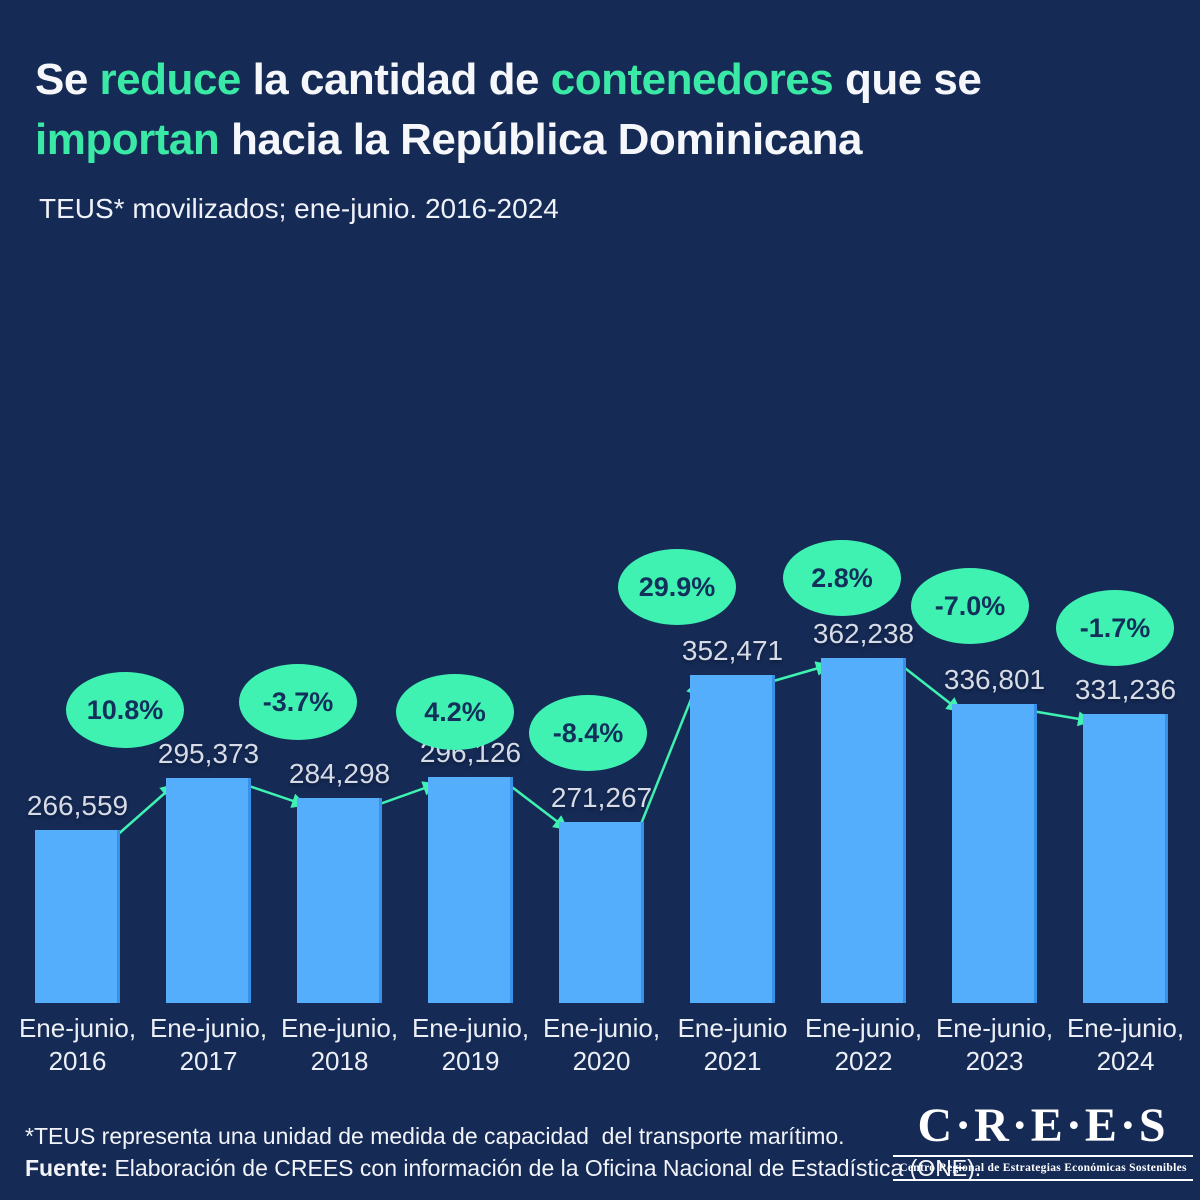 The width and height of the screenshot is (1200, 1200). Describe the element at coordinates (208, 890) in the screenshot. I see `bar-2017` at that location.